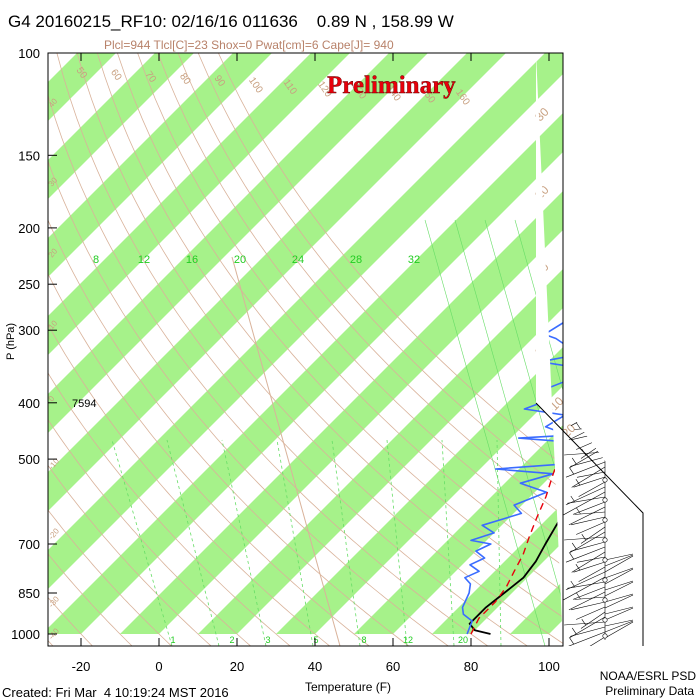 The height and width of the screenshot is (700, 700). What do you see at coordinates (391, 85) in the screenshot?
I see `preliminary-stamp: Preliminary` at bounding box center [391, 85].